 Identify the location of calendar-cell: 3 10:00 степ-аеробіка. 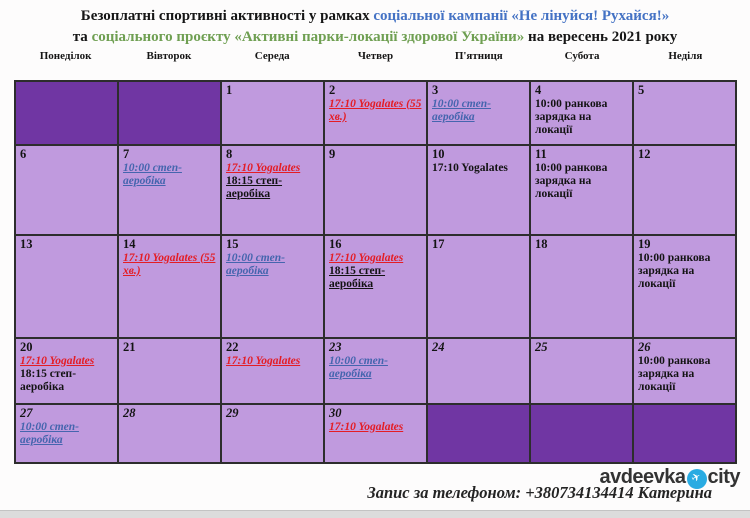
(478, 113).